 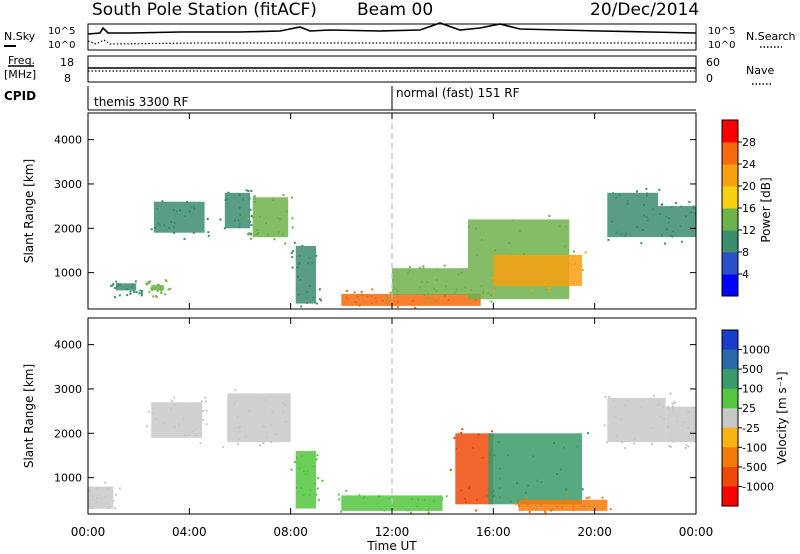 I want to click on nsky-label: N.Sky, so click(x=20, y=36).